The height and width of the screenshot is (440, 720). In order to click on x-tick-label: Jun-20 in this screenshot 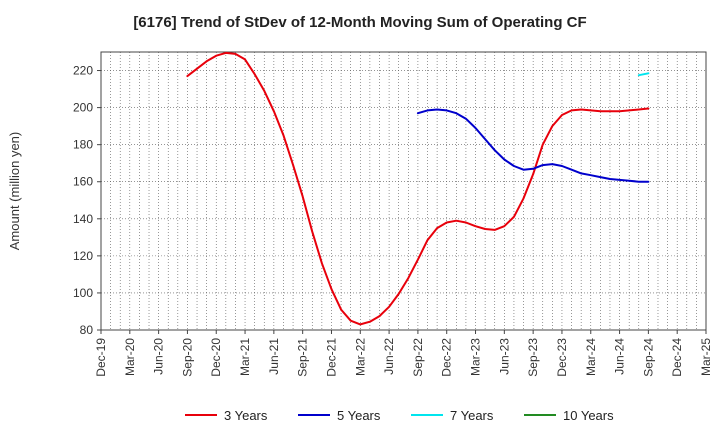, I will do `click(159, 356)`.